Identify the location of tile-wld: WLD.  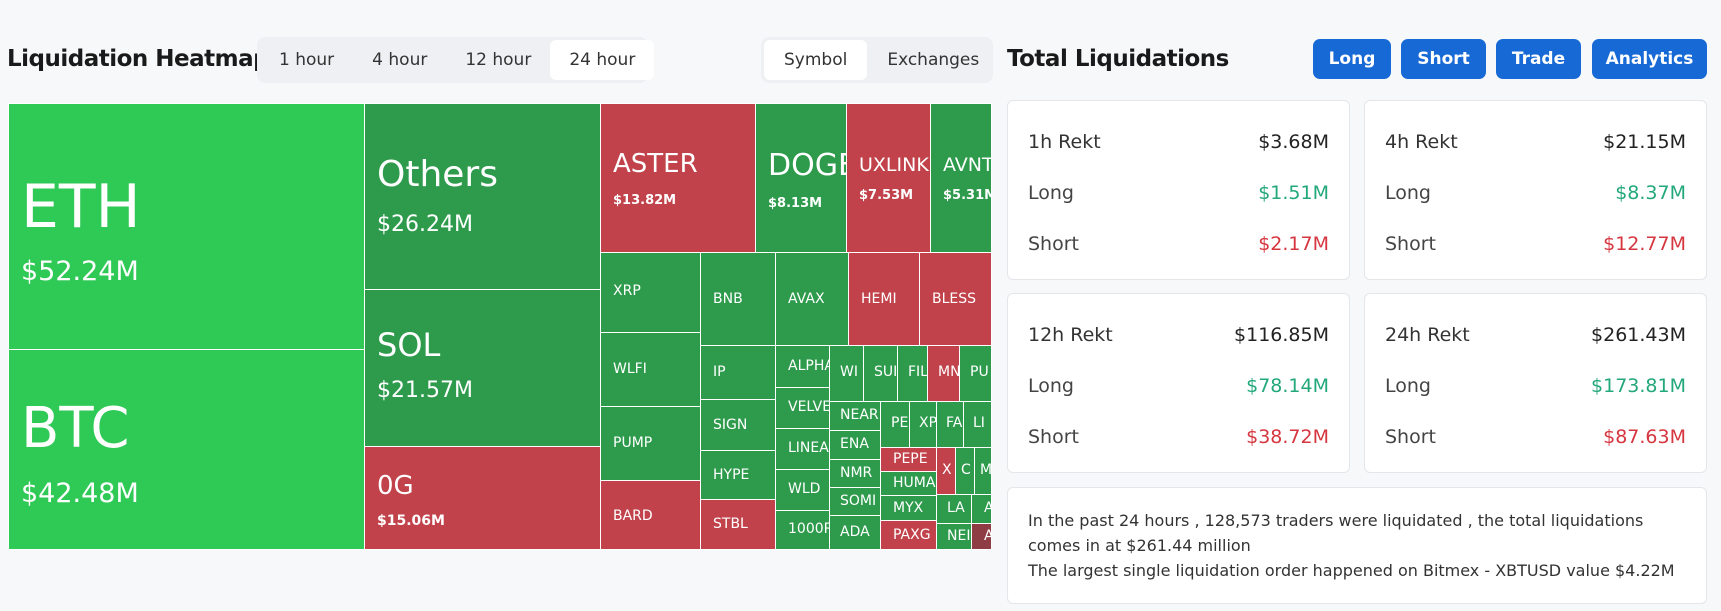
(802, 490).